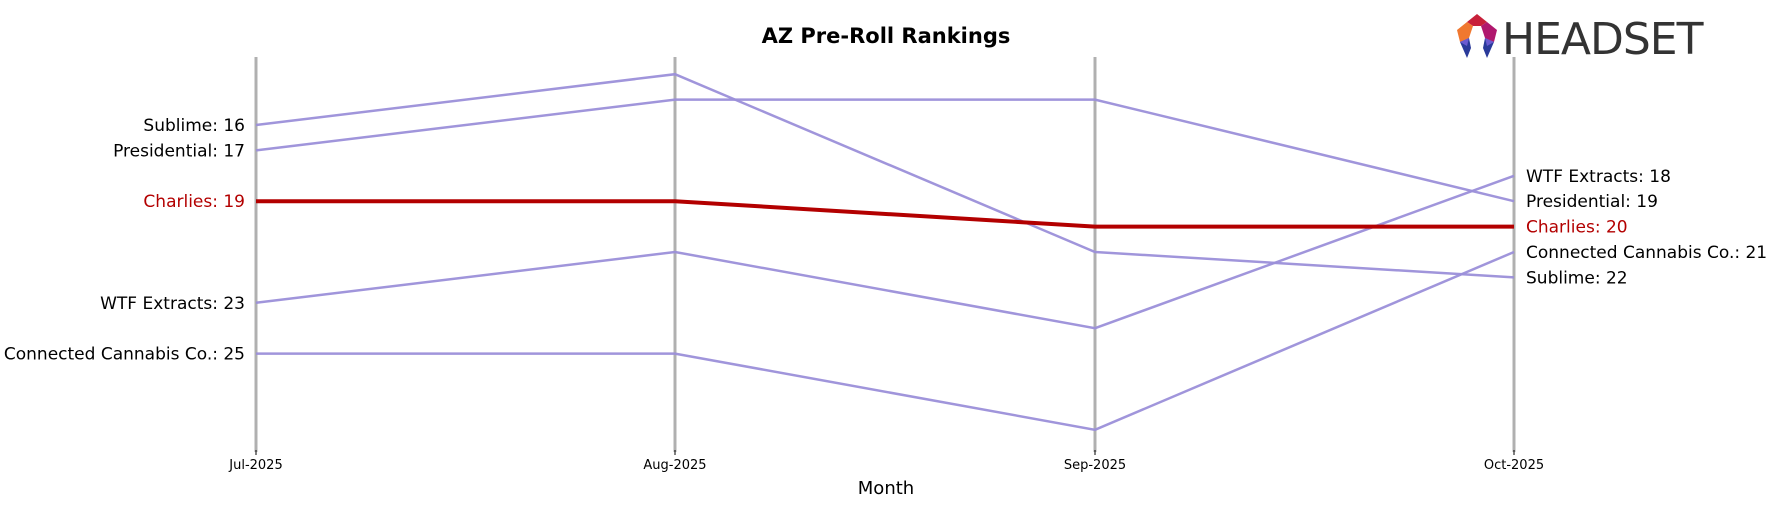 The width and height of the screenshot is (1770, 507). What do you see at coordinates (1477, 36) in the screenshot?
I see `headset-logo-icon` at bounding box center [1477, 36].